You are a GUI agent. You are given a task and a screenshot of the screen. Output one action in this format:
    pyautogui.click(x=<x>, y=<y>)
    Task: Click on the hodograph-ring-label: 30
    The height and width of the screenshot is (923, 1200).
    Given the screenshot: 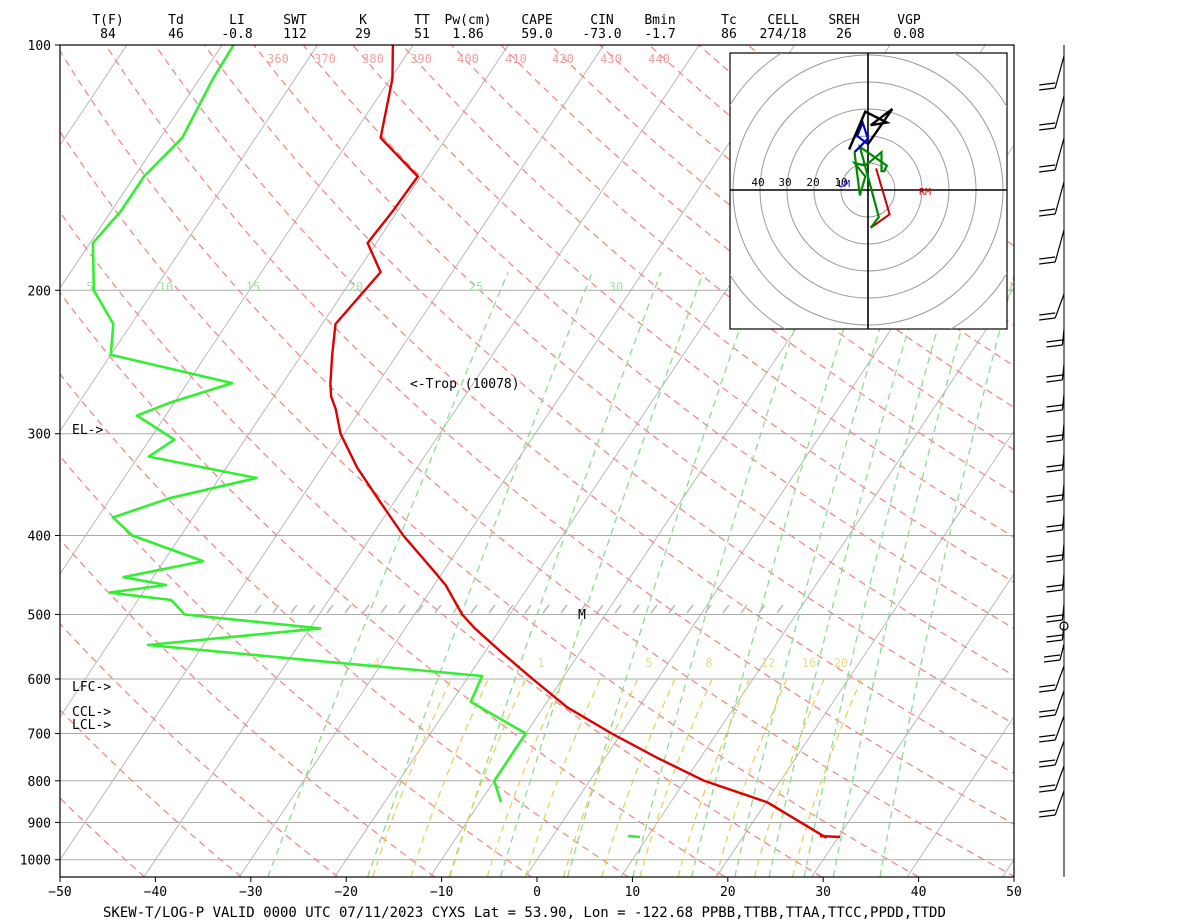 What is the action you would take?
    pyautogui.click(x=784, y=182)
    